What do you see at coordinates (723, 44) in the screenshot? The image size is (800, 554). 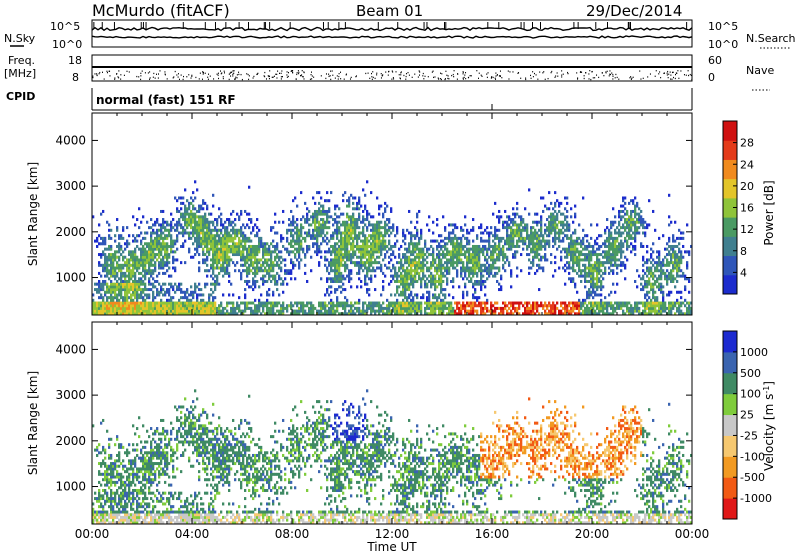 I see `nsearch-tick-bottom: 10^0` at bounding box center [723, 44].